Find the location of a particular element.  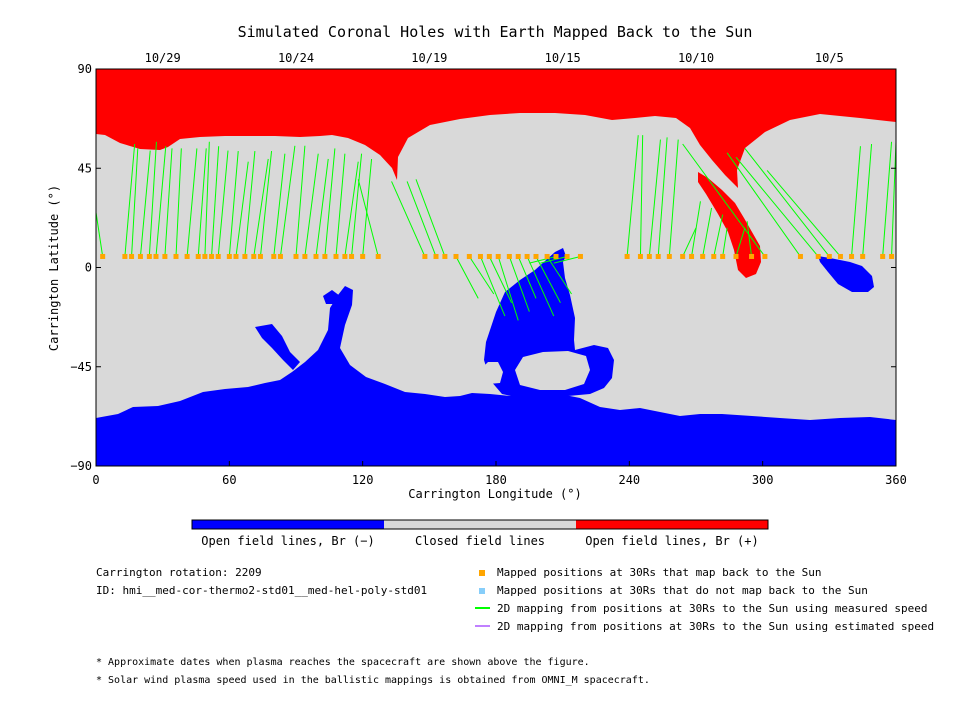

colorbar-label-negative: Open field lines, Br (−) is located at coordinates (287, 541).